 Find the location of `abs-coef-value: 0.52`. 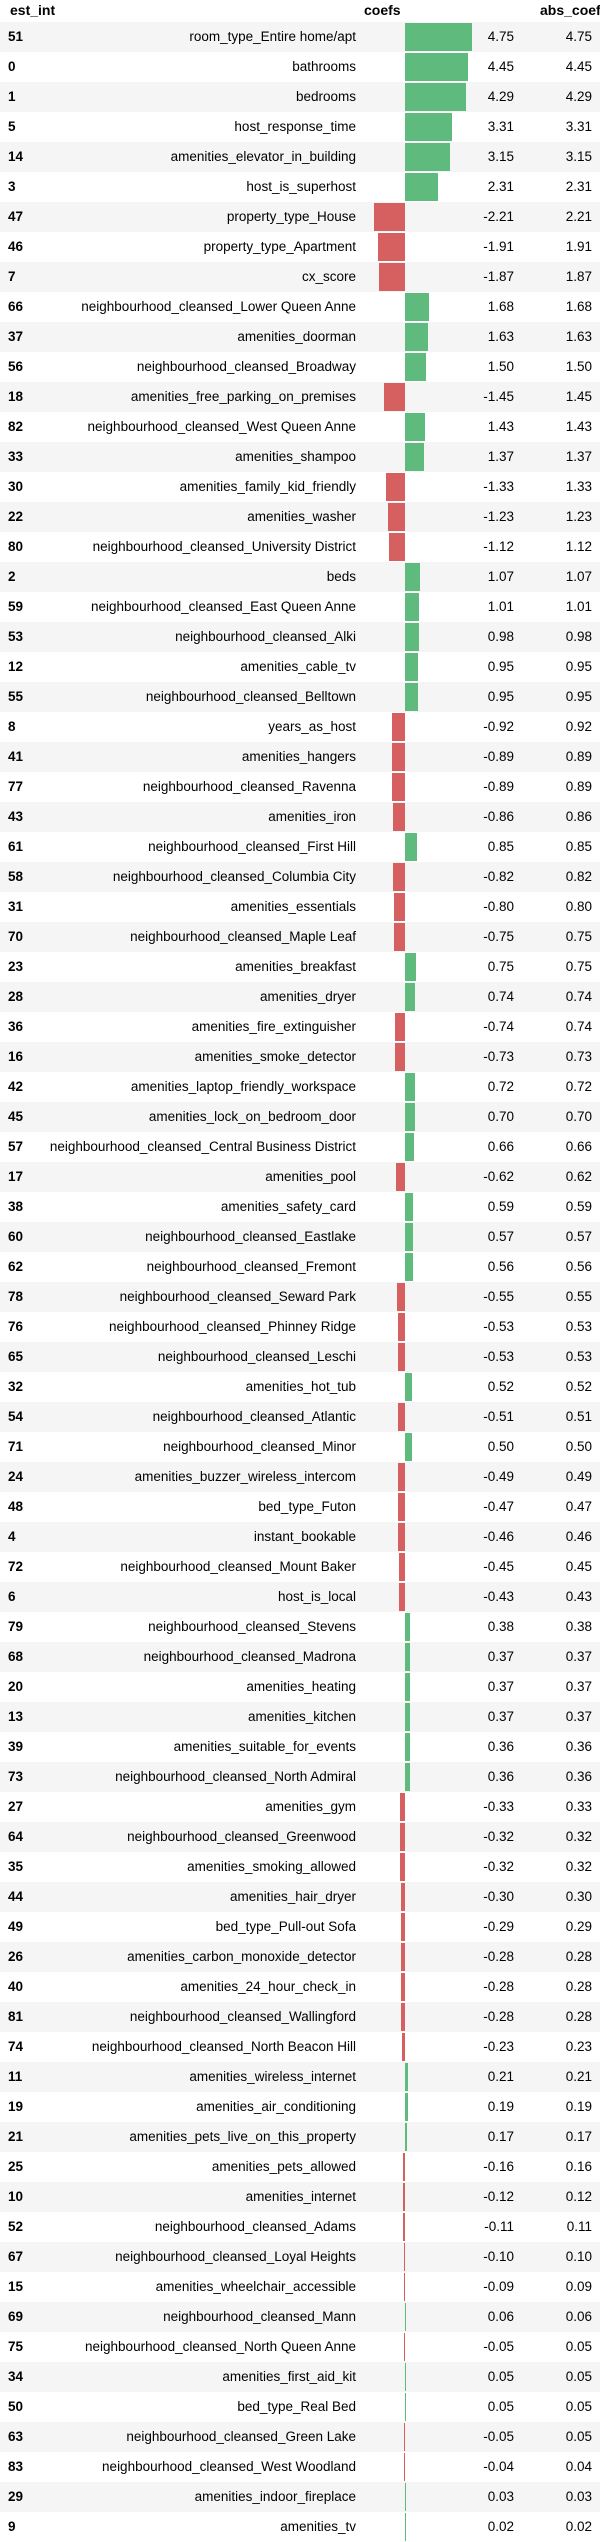

abs-coef-value: 0.52 is located at coordinates (579, 1386).